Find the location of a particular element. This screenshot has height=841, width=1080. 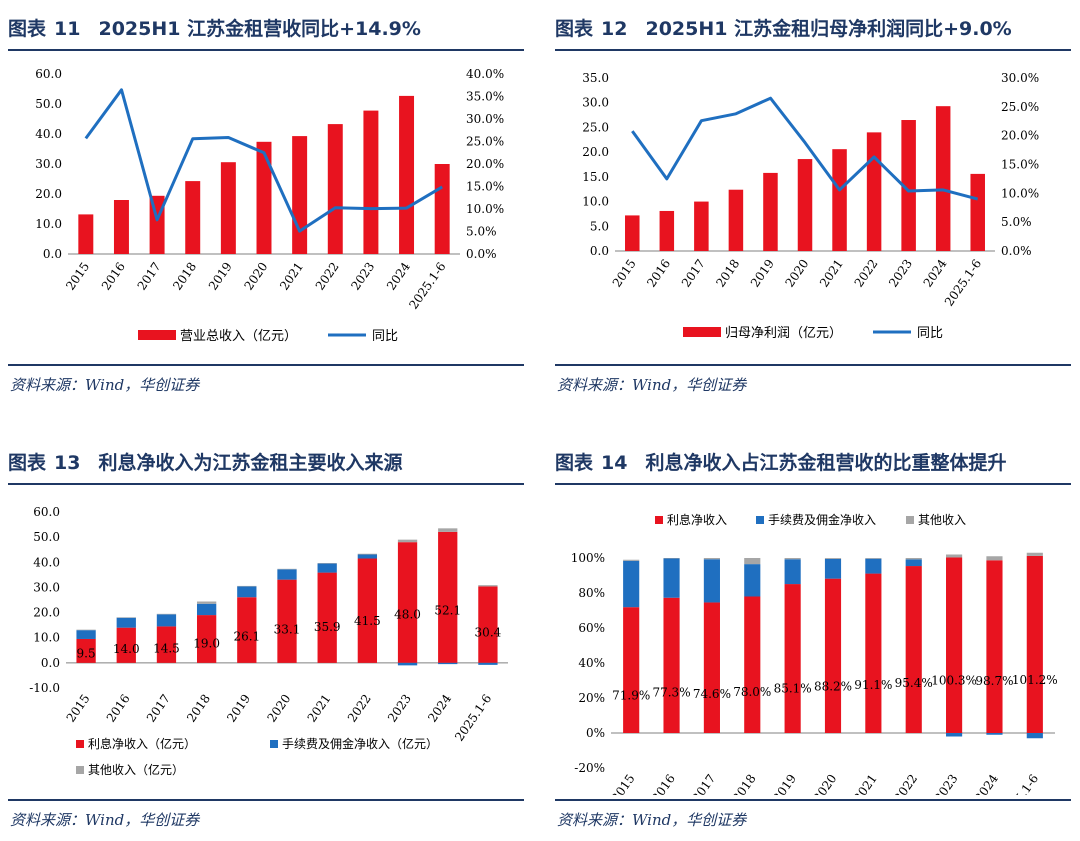

line-series-yoy is located at coordinates (805, 148).